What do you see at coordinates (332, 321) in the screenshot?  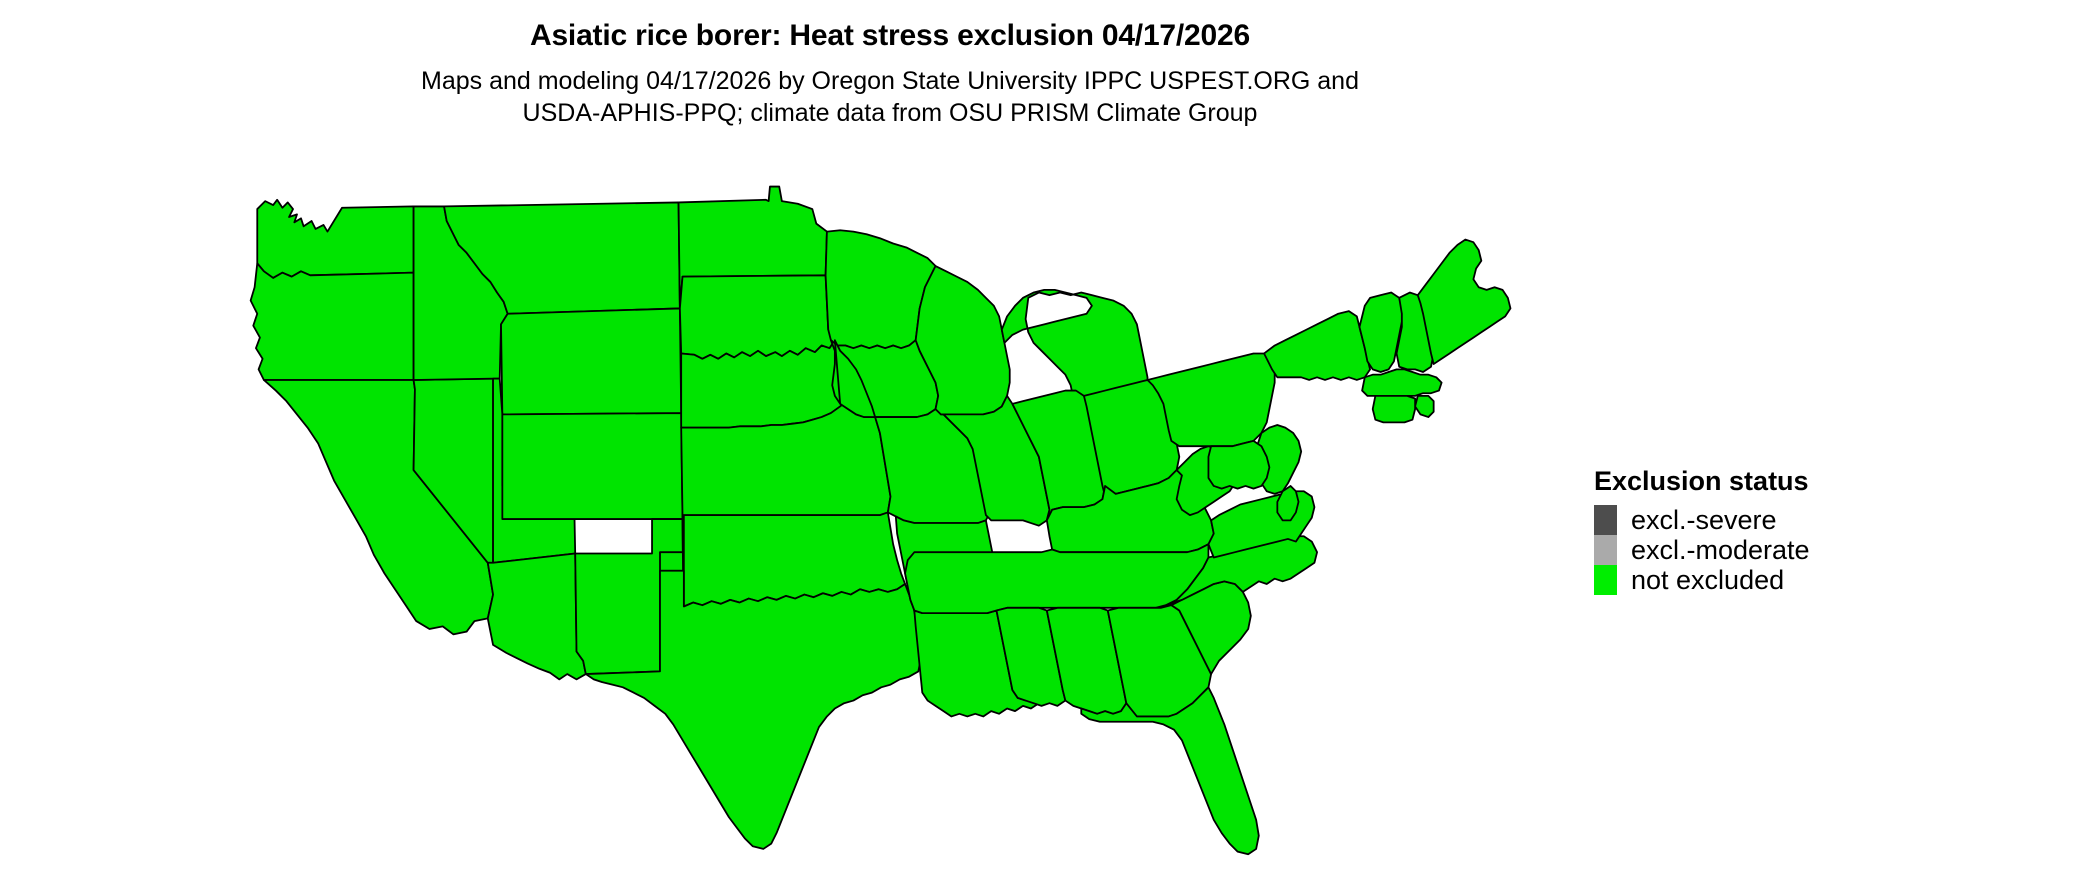 I see `state-oregon` at bounding box center [332, 321].